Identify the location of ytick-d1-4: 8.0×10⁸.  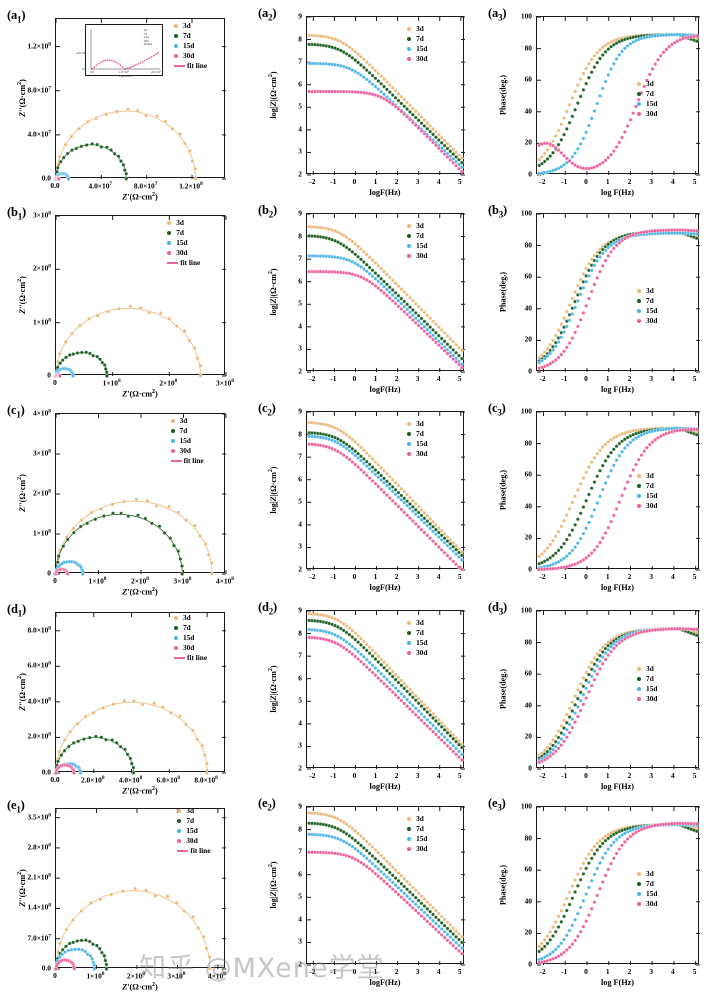
(39, 630).